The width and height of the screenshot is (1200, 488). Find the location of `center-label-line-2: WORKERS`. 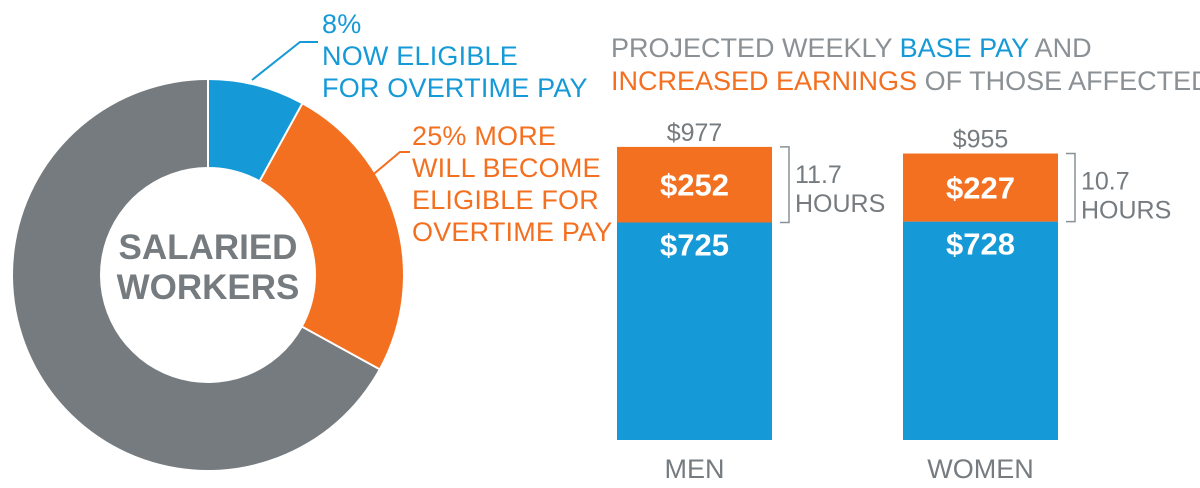

center-label-line-2: WORKERS is located at coordinates (208, 287).